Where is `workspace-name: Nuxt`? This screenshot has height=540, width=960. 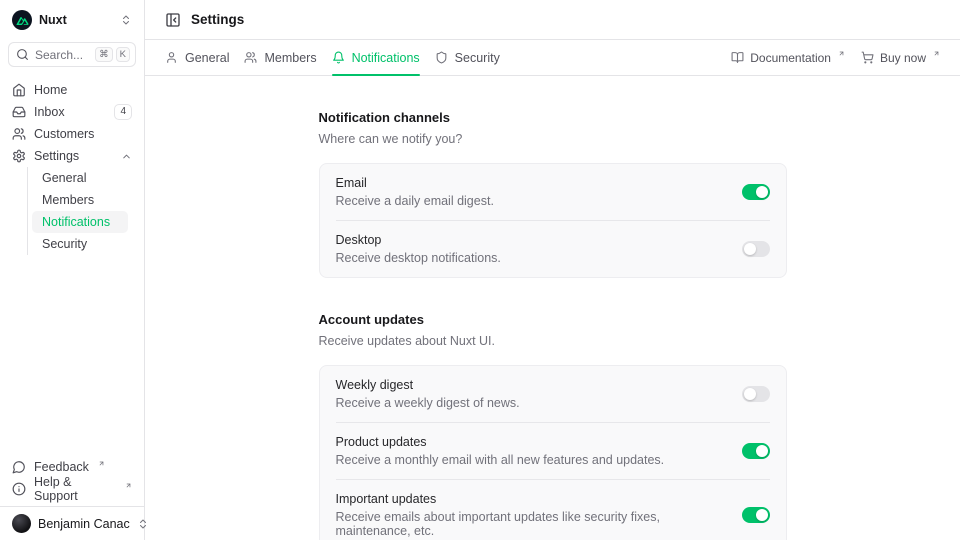 workspace-name: Nuxt is located at coordinates (53, 20).